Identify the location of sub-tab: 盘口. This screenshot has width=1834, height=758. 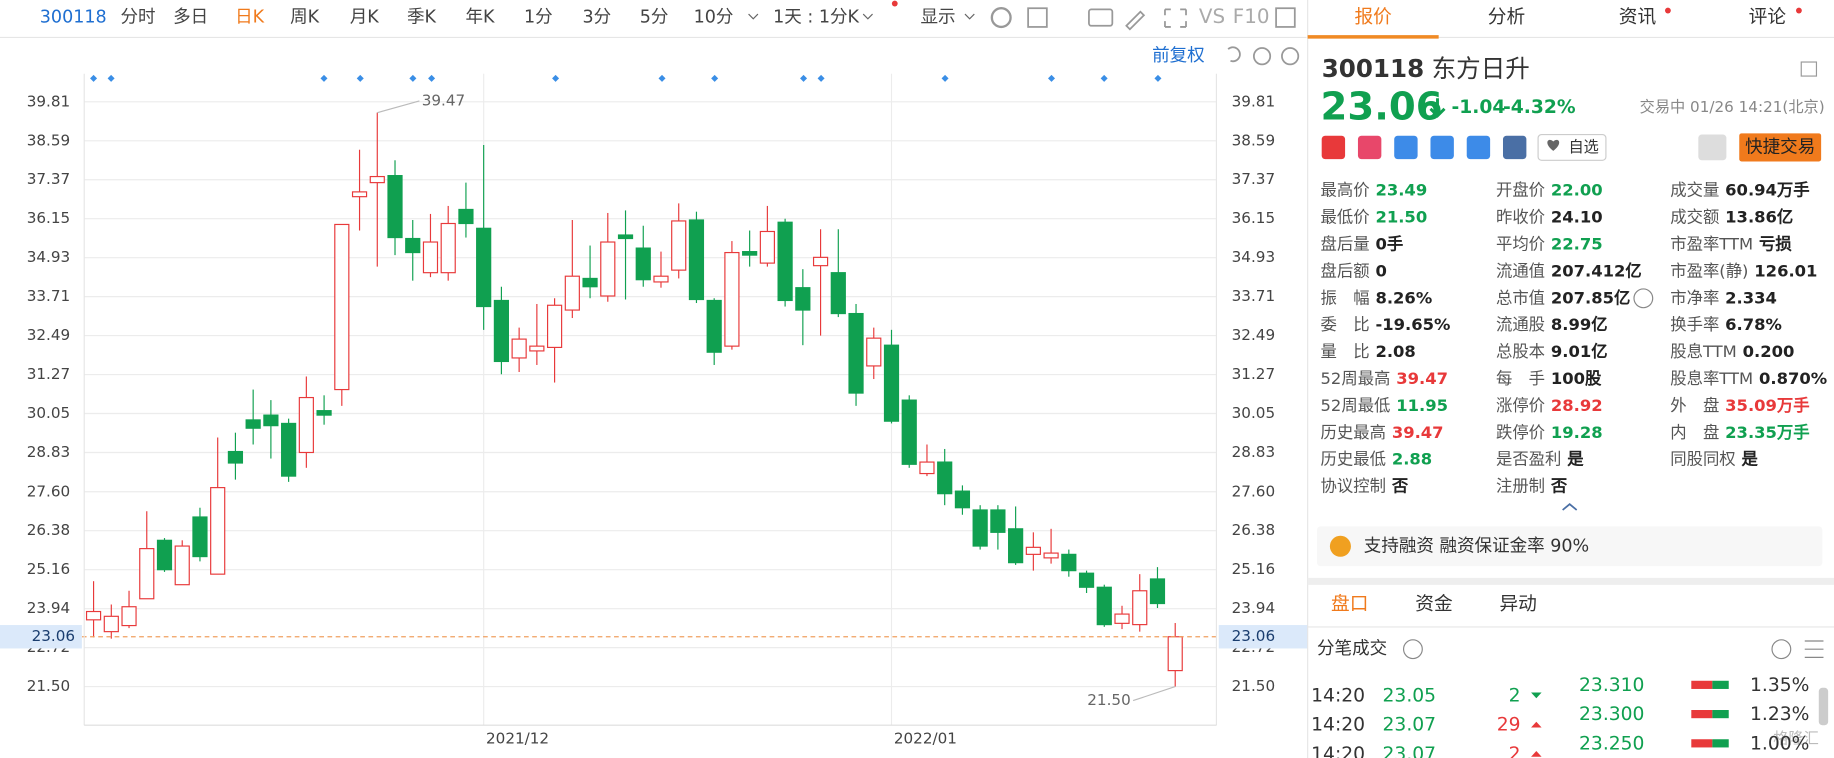
(1349, 604).